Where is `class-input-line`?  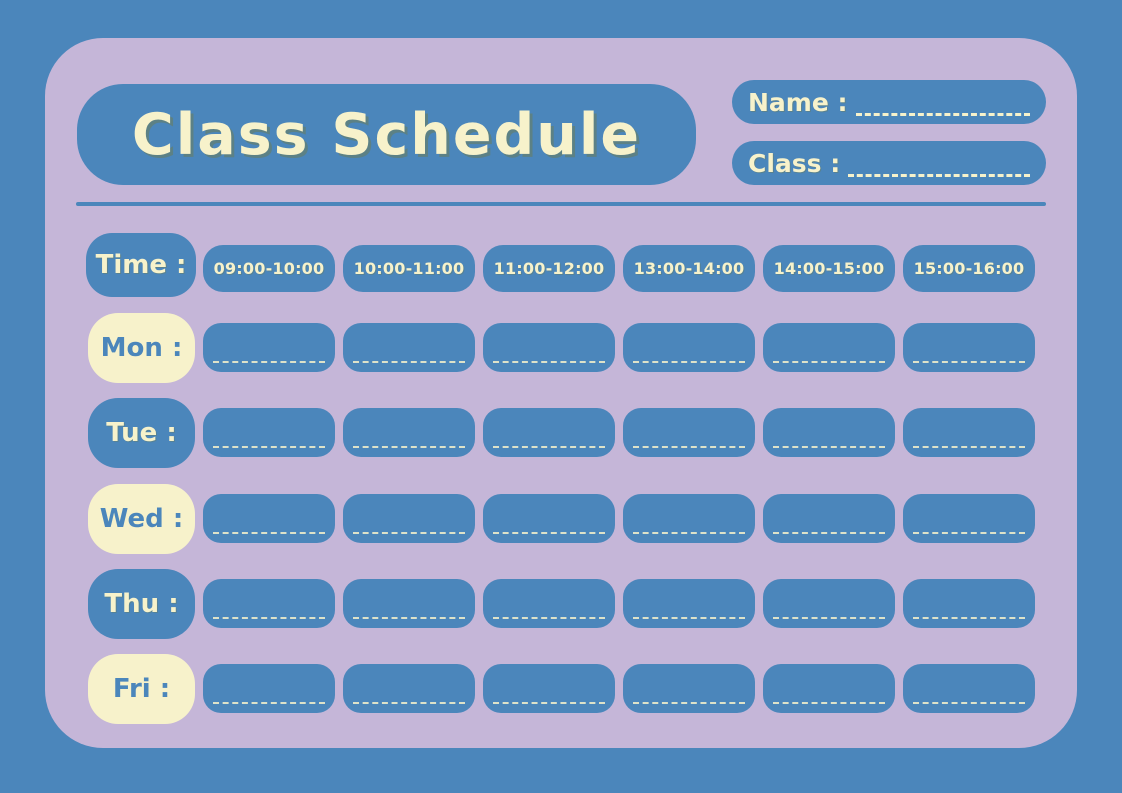 class-input-line is located at coordinates (939, 175).